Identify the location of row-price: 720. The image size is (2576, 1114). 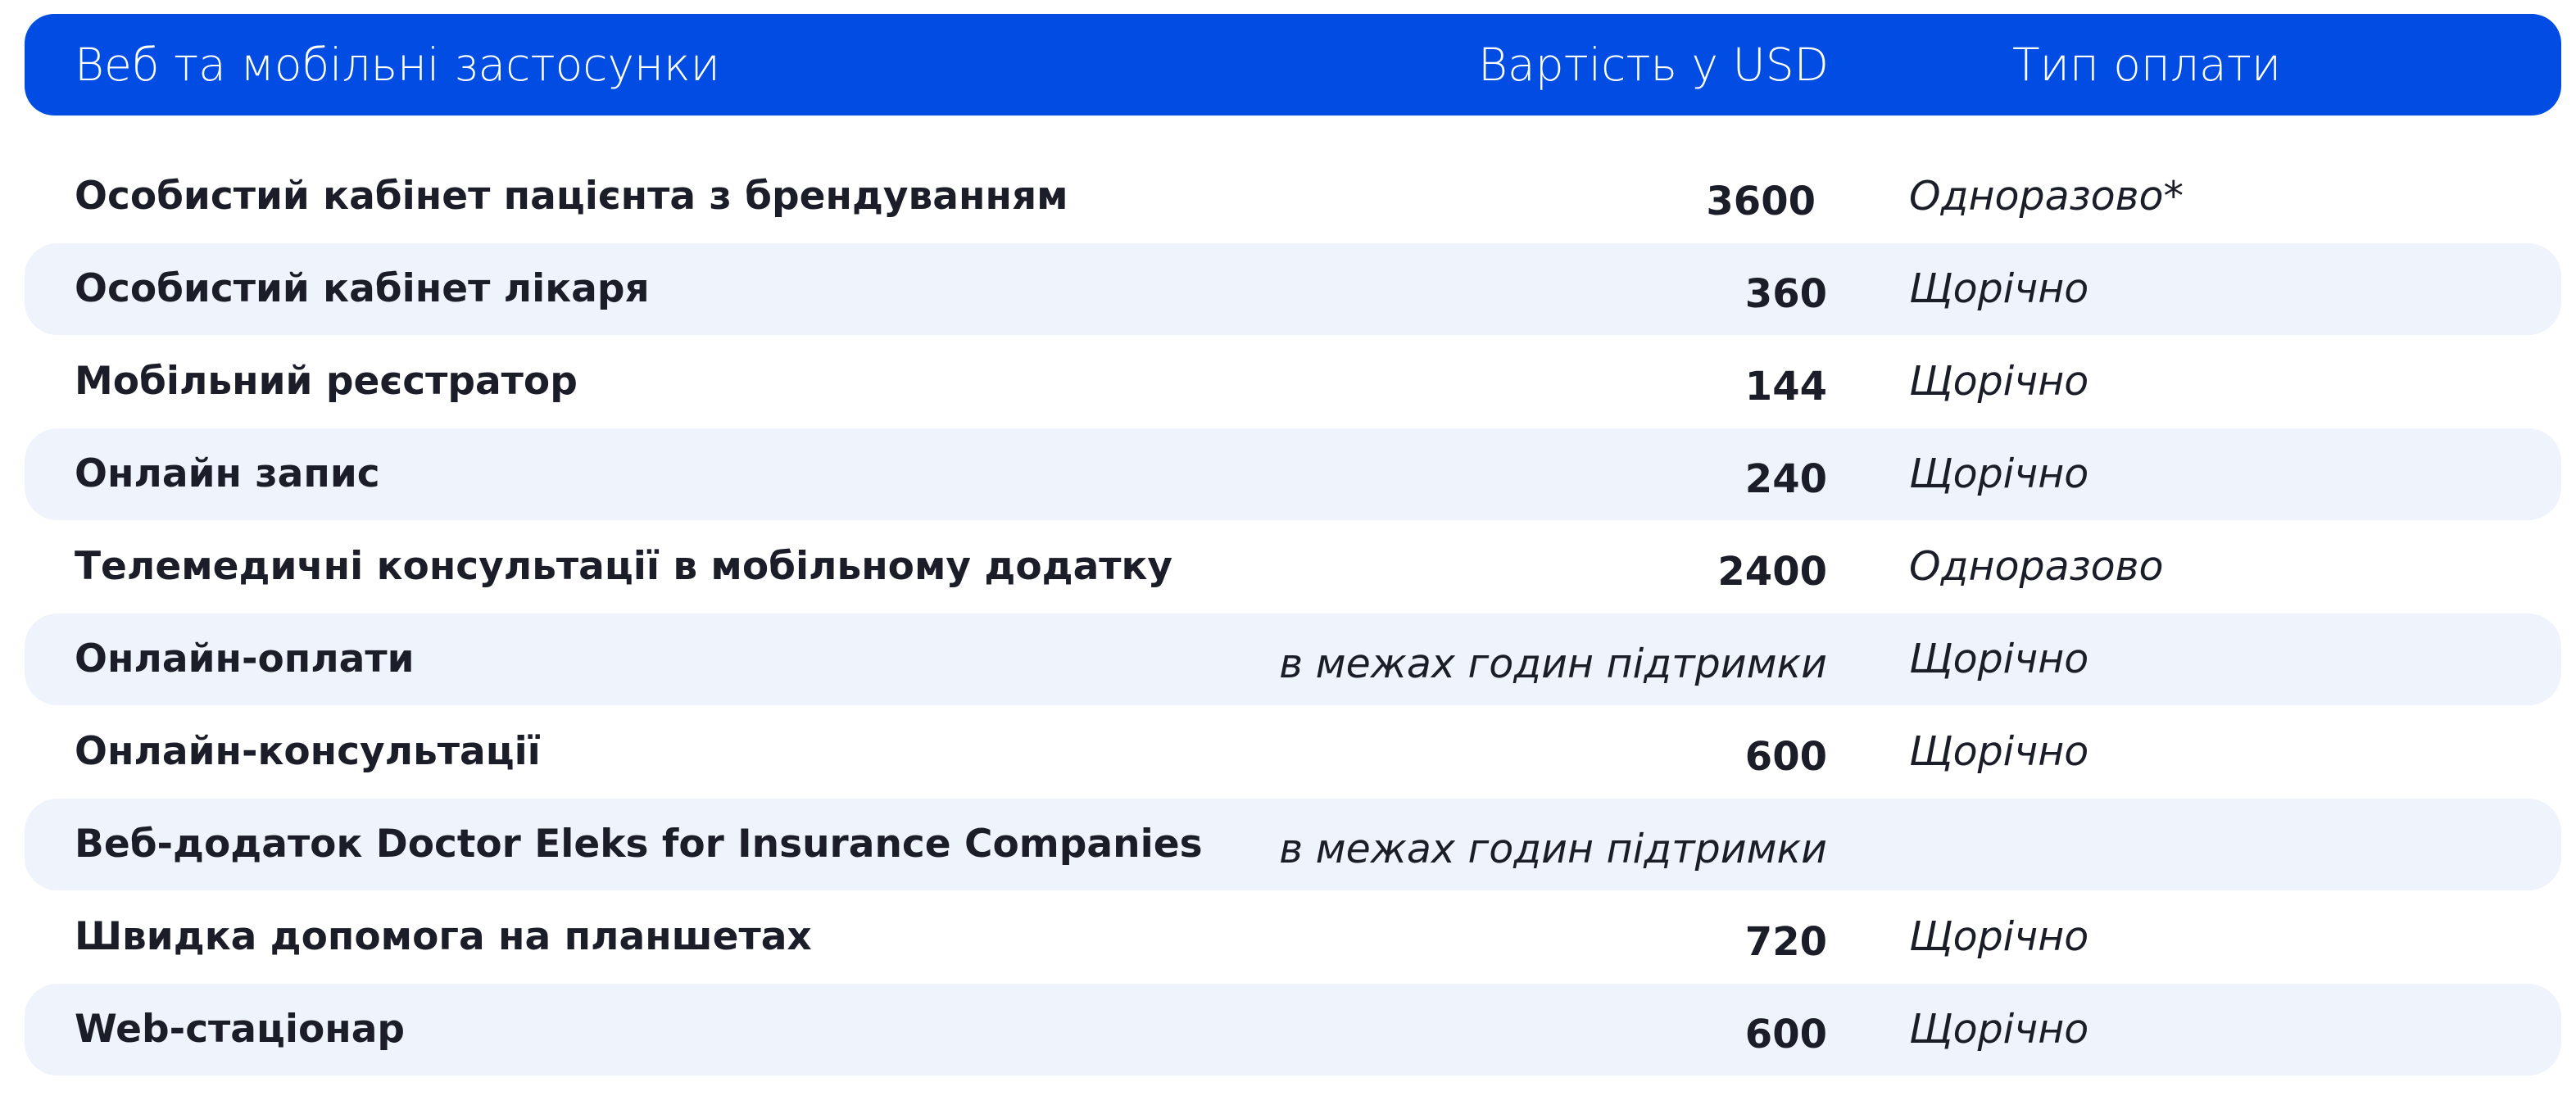
(1786, 942).